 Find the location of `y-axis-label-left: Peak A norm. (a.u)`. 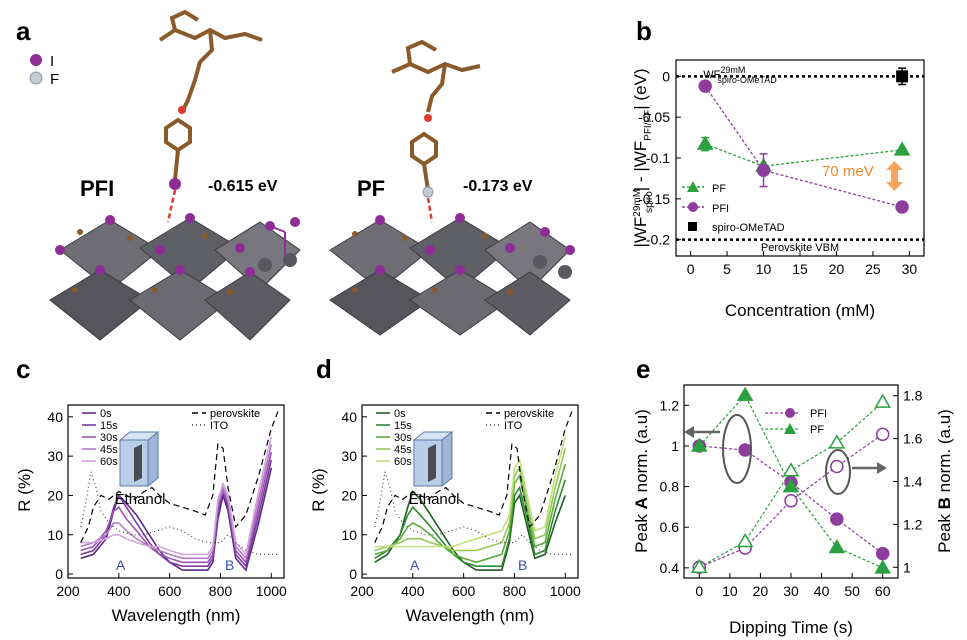

y-axis-label-left: Peak A norm. (a.u) is located at coordinates (641, 481).